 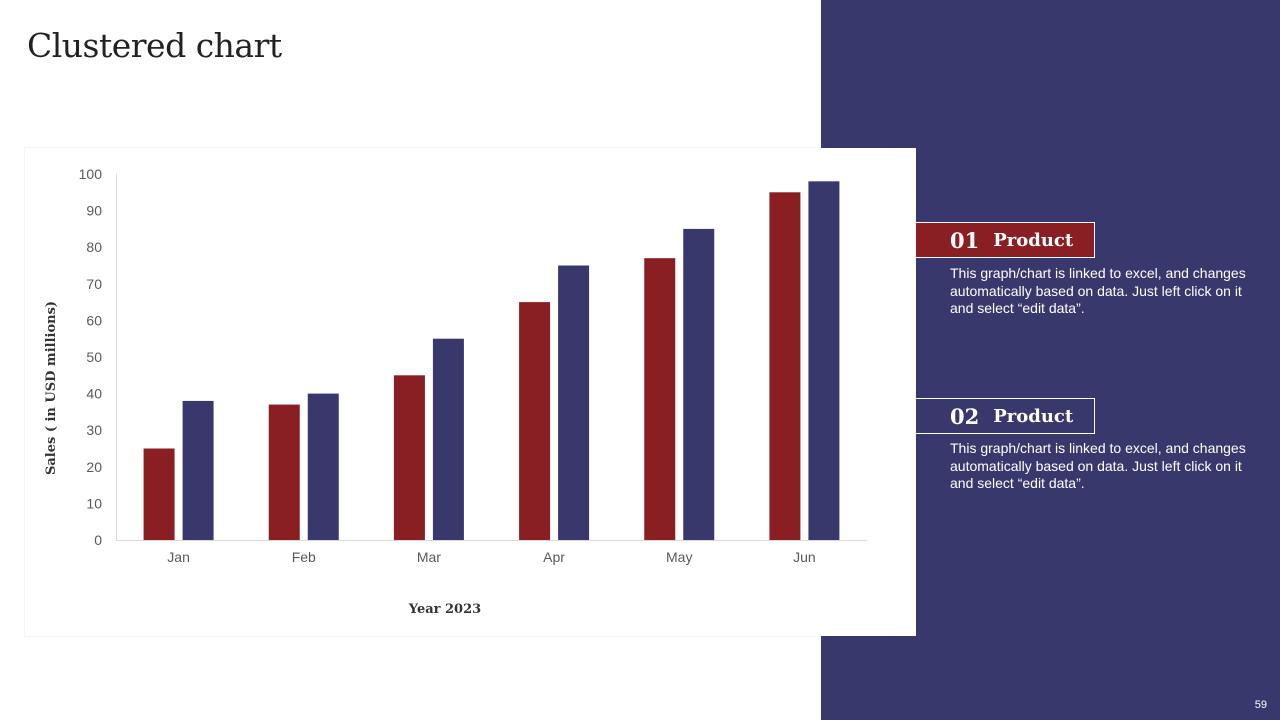 What do you see at coordinates (965, 240) in the screenshot?
I see `legend-item-1-number: 01` at bounding box center [965, 240].